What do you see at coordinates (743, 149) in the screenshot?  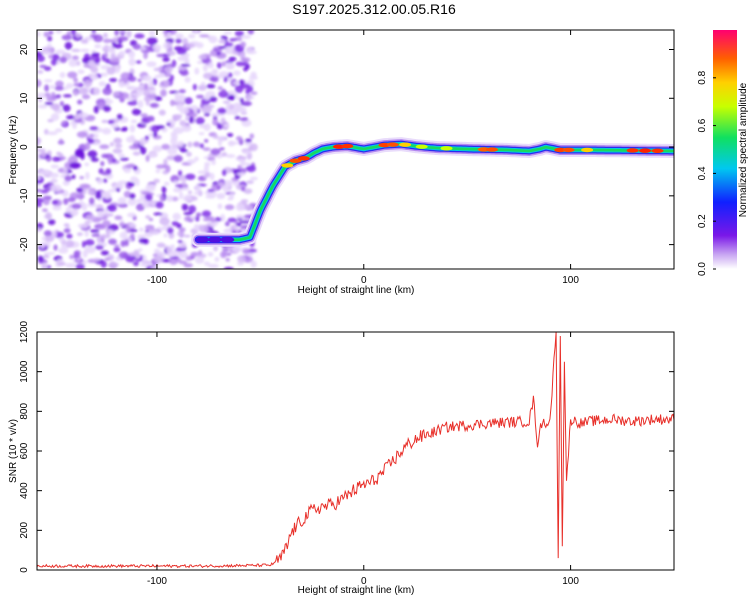 I see `colorbar-label: Normalized spectral amplitude` at bounding box center [743, 149].